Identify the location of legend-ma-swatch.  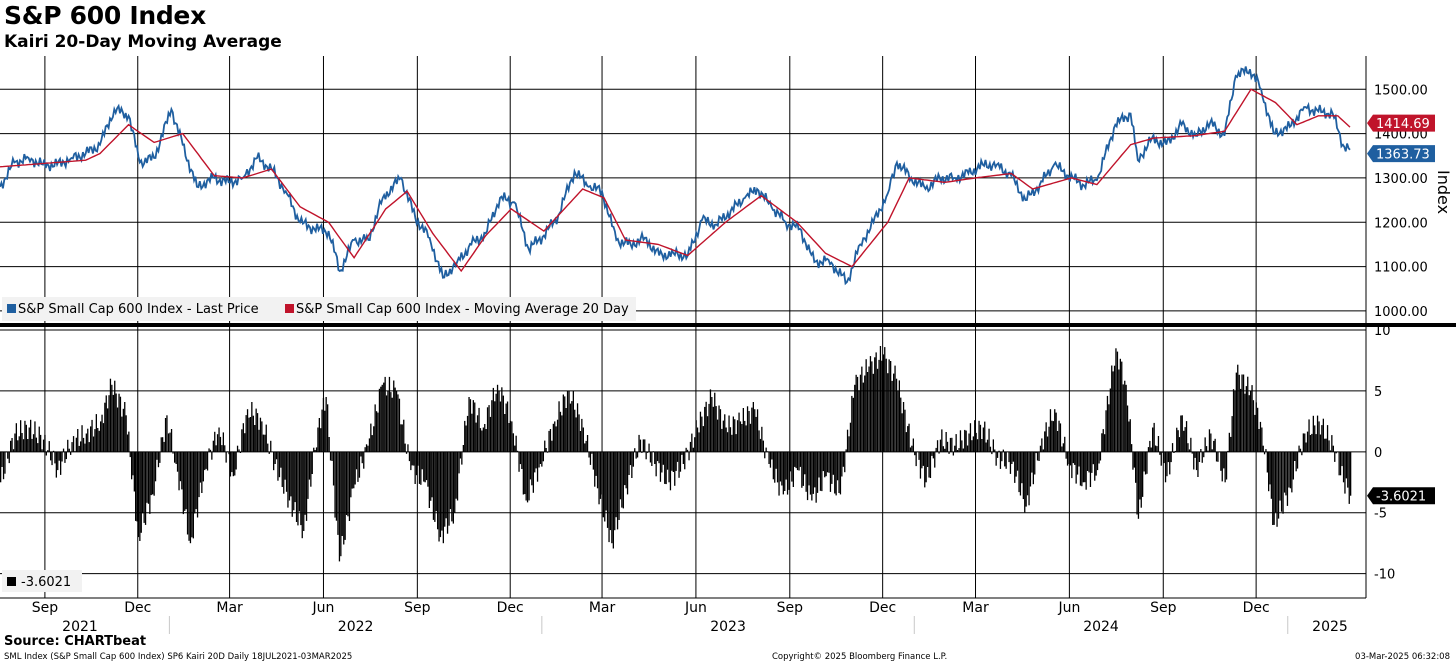
(289, 308).